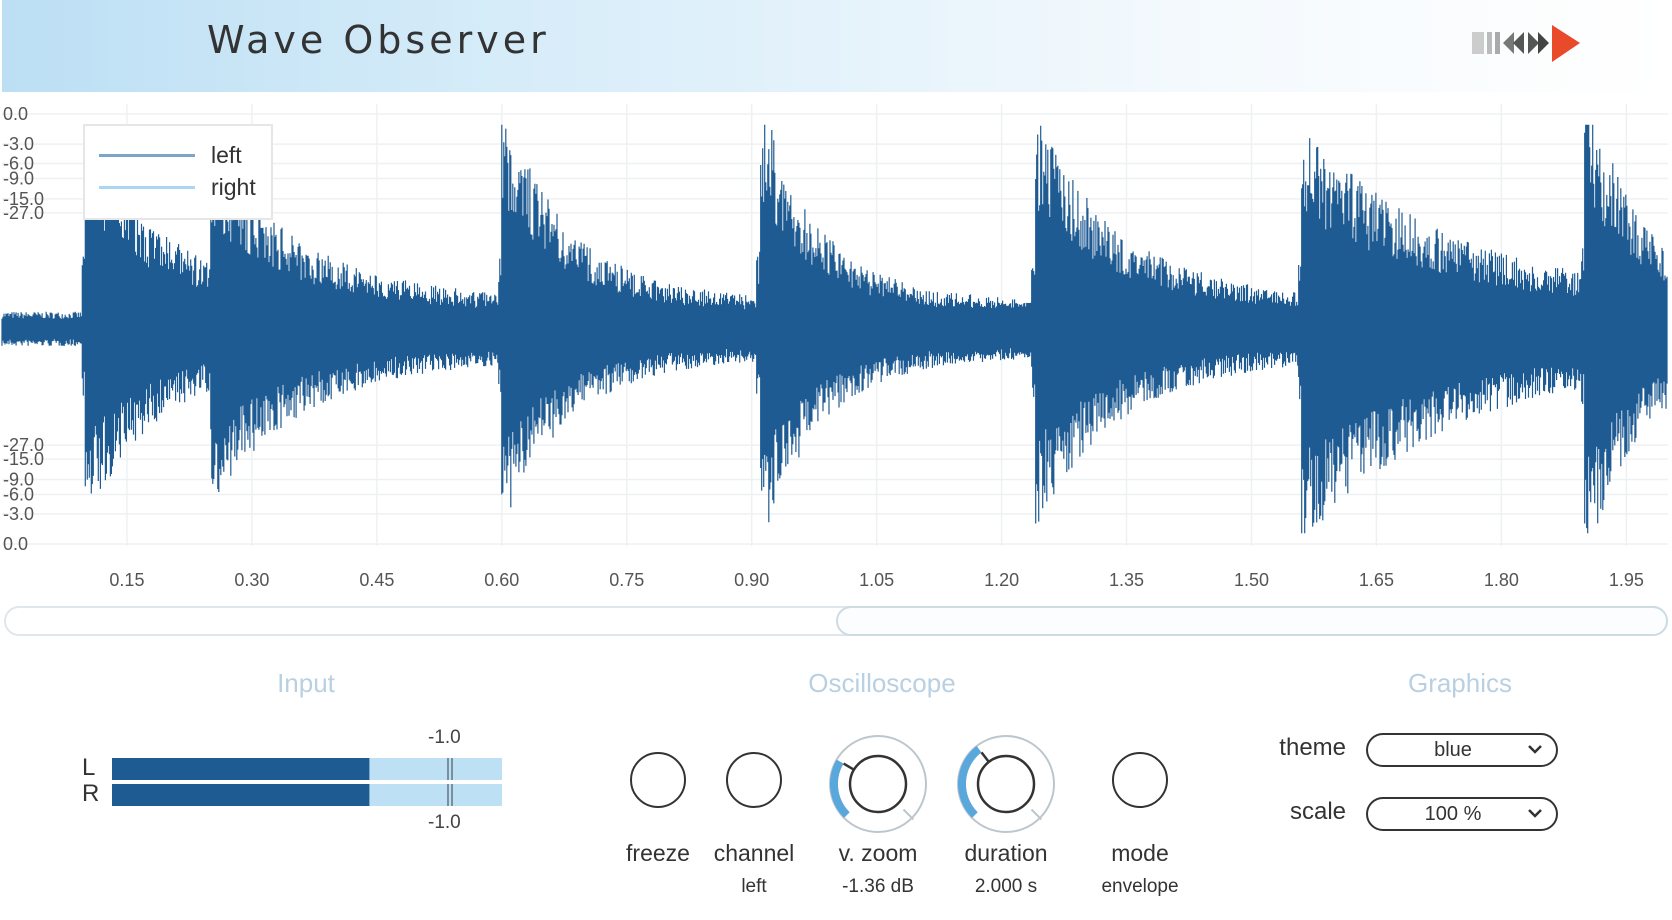 The height and width of the screenshot is (920, 1672). What do you see at coordinates (241, 769) in the screenshot?
I see `meter-level-left` at bounding box center [241, 769].